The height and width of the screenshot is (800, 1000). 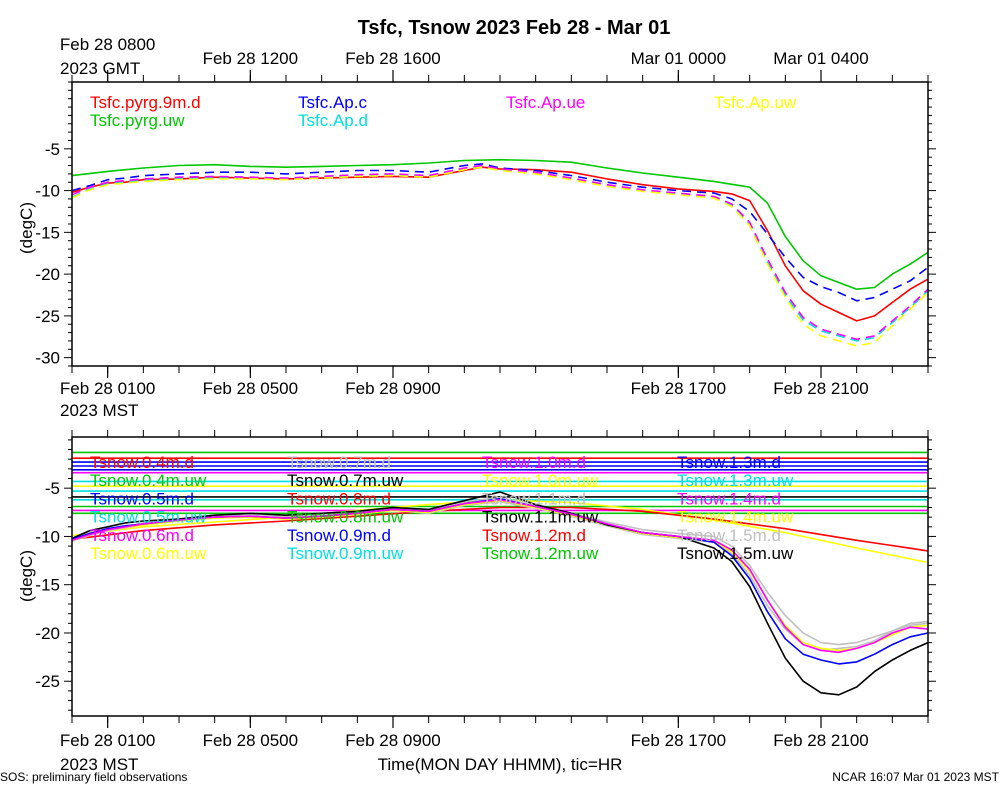 I want to click on legend-label: Tsnow.0.4m.d, so click(x=142, y=462).